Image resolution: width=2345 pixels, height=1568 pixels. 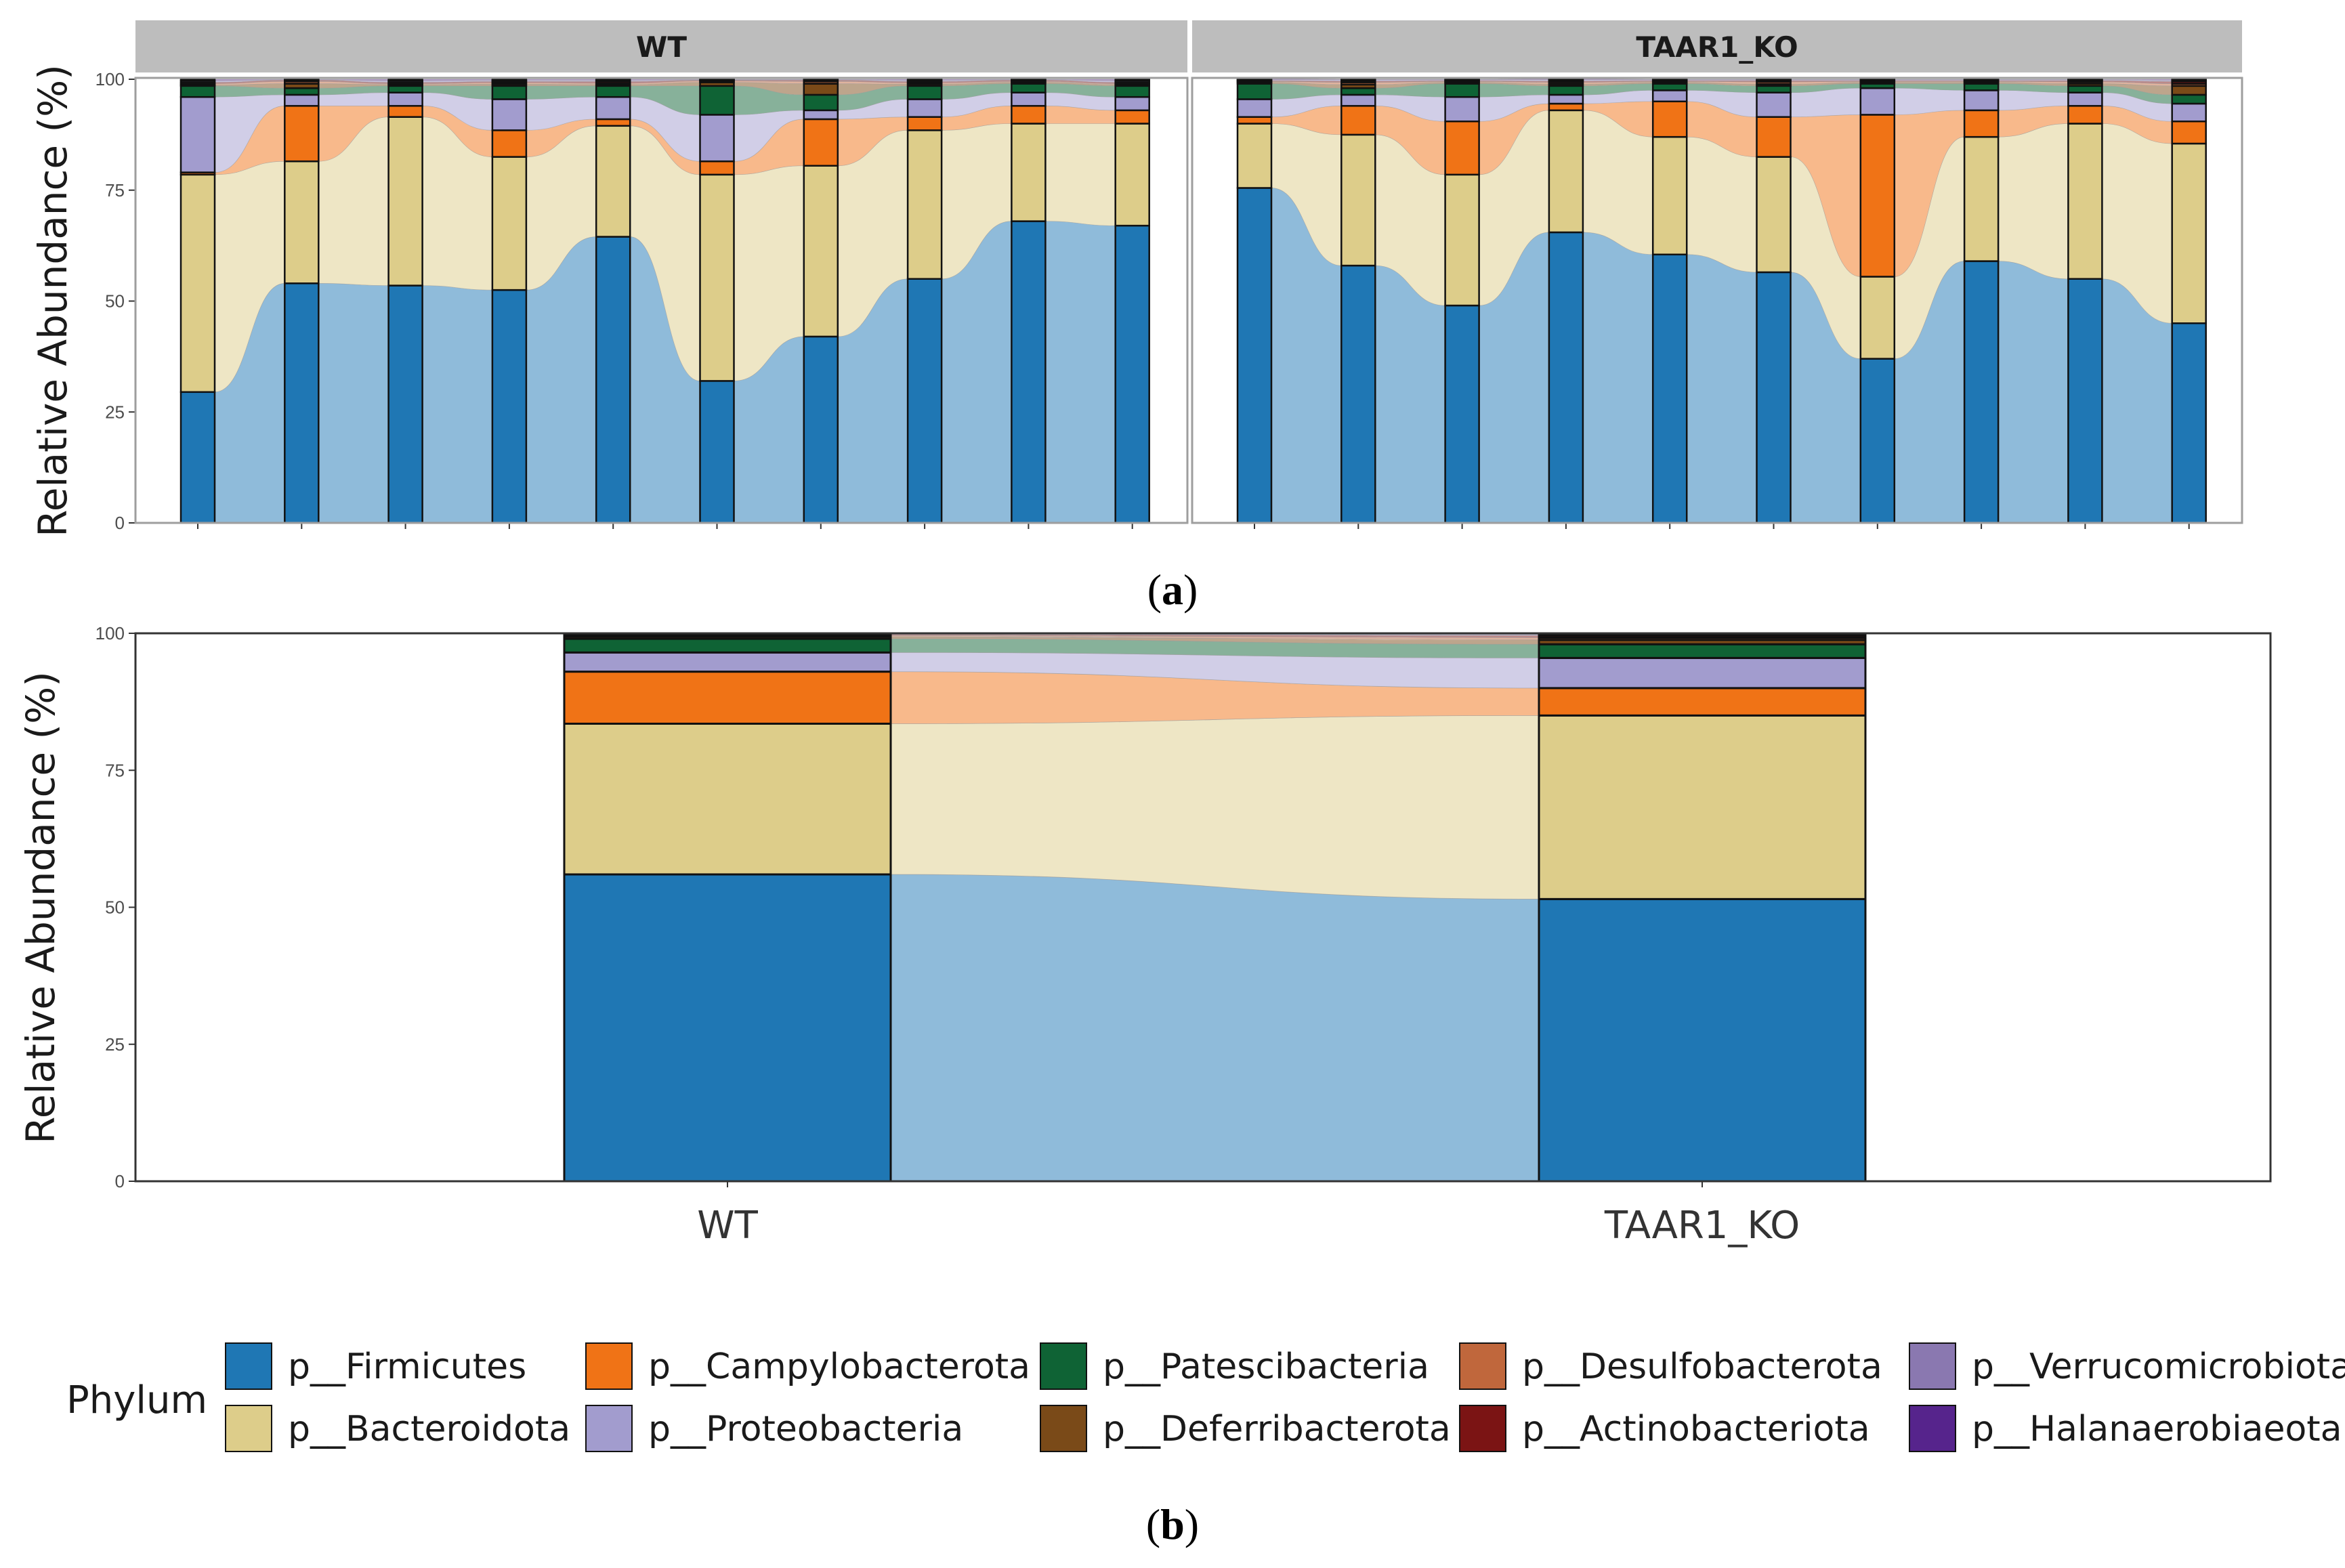 I want to click on panel-b-y-tick-label: 75, so click(x=115, y=770).